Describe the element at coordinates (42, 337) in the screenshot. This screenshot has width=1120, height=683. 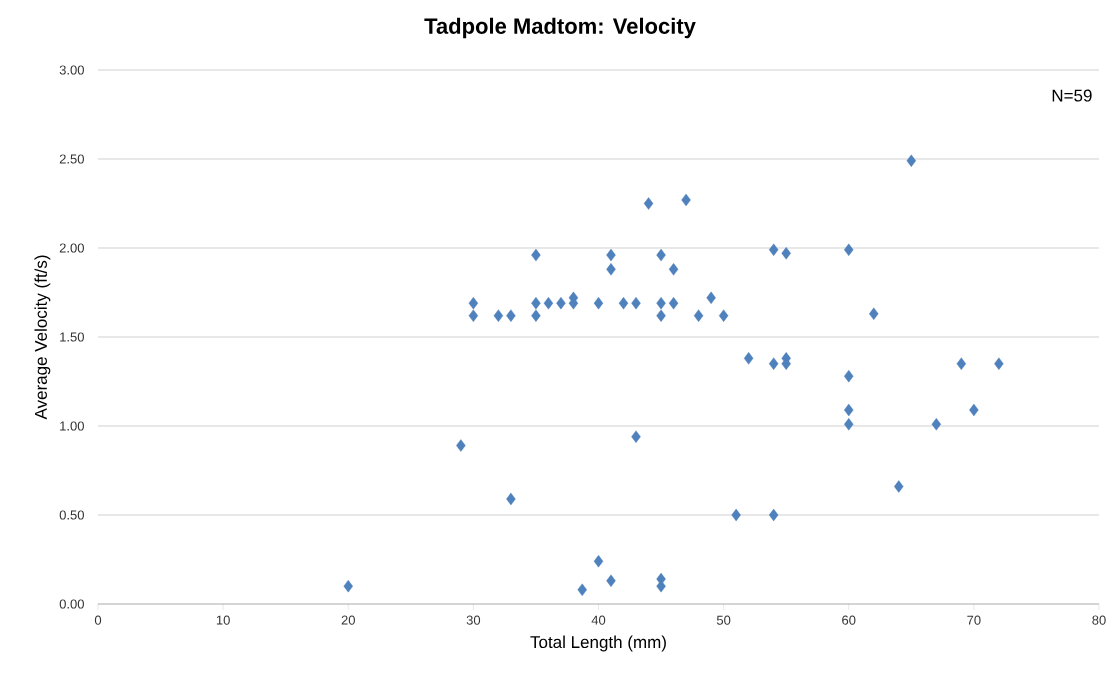
I see `y-axis-title: Average Velocity (ft/s)` at that location.